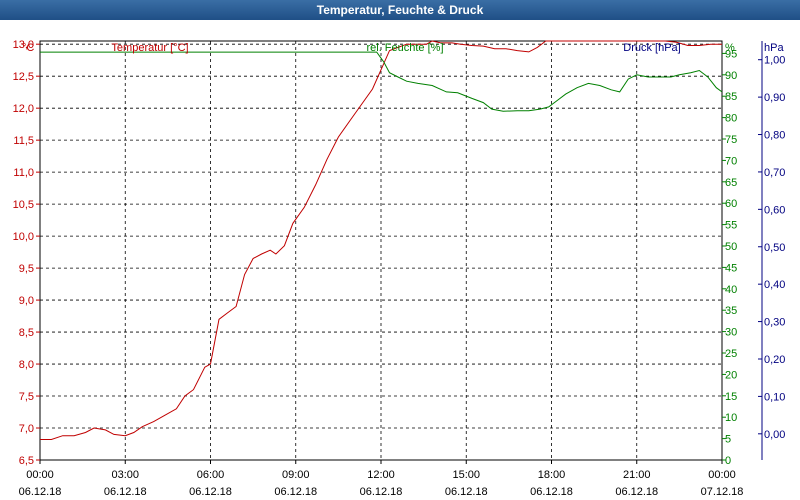 The width and height of the screenshot is (800, 500). What do you see at coordinates (731, 311) in the screenshot?
I see `humidity-tick-label: 35` at bounding box center [731, 311].